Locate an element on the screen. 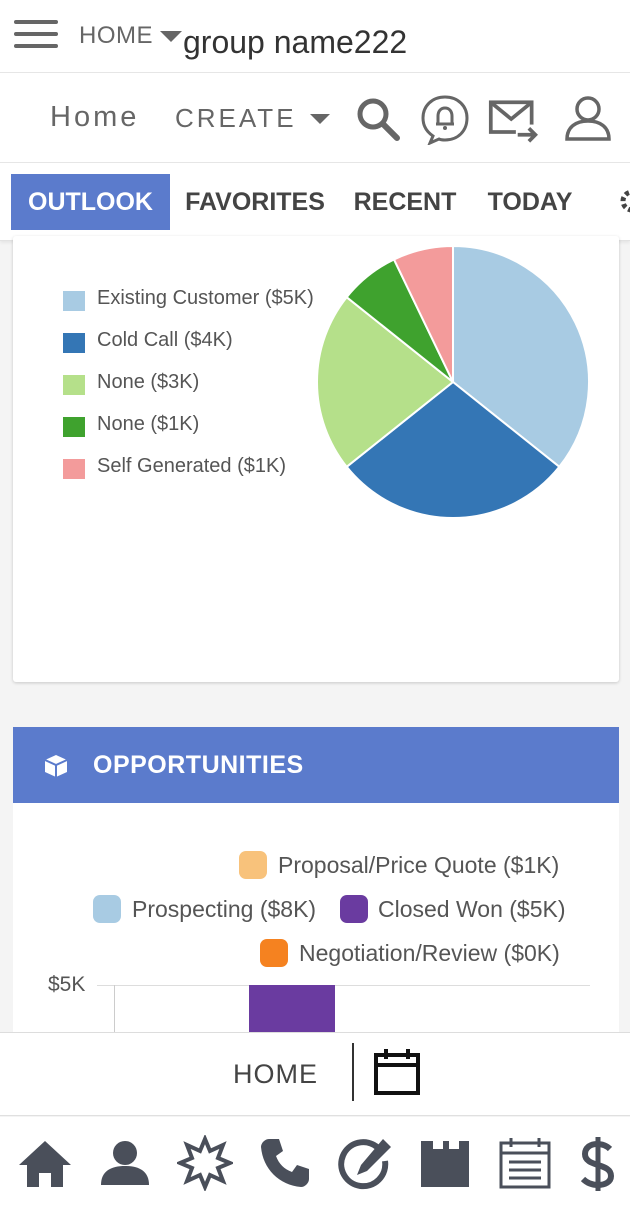 The image size is (630, 1230). lead-source-pie-chart is located at coordinates (453, 381).